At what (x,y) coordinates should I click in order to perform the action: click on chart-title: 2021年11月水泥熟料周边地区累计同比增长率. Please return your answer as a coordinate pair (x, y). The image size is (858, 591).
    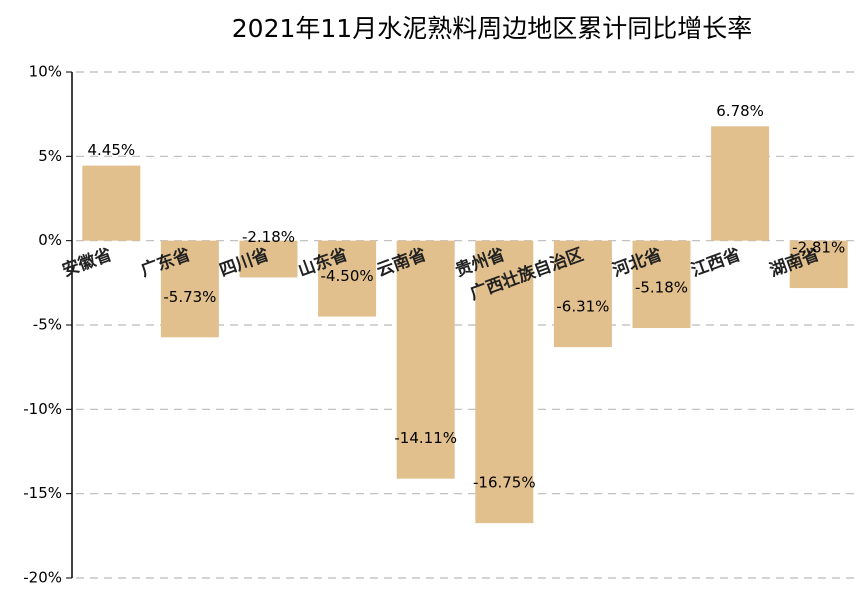
    Looking at the image, I should click on (492, 28).